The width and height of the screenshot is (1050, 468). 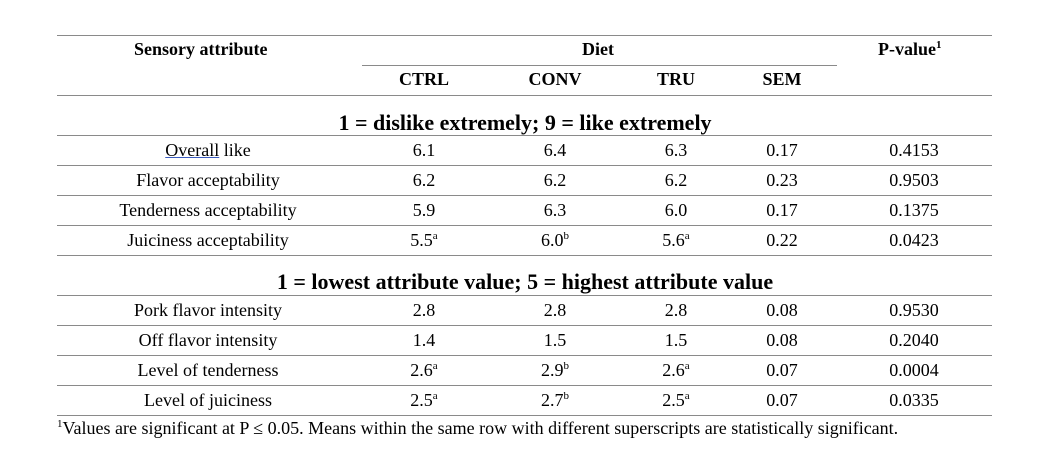 What do you see at coordinates (208, 340) in the screenshot?
I see `row-attribute: Off flavor intensity` at bounding box center [208, 340].